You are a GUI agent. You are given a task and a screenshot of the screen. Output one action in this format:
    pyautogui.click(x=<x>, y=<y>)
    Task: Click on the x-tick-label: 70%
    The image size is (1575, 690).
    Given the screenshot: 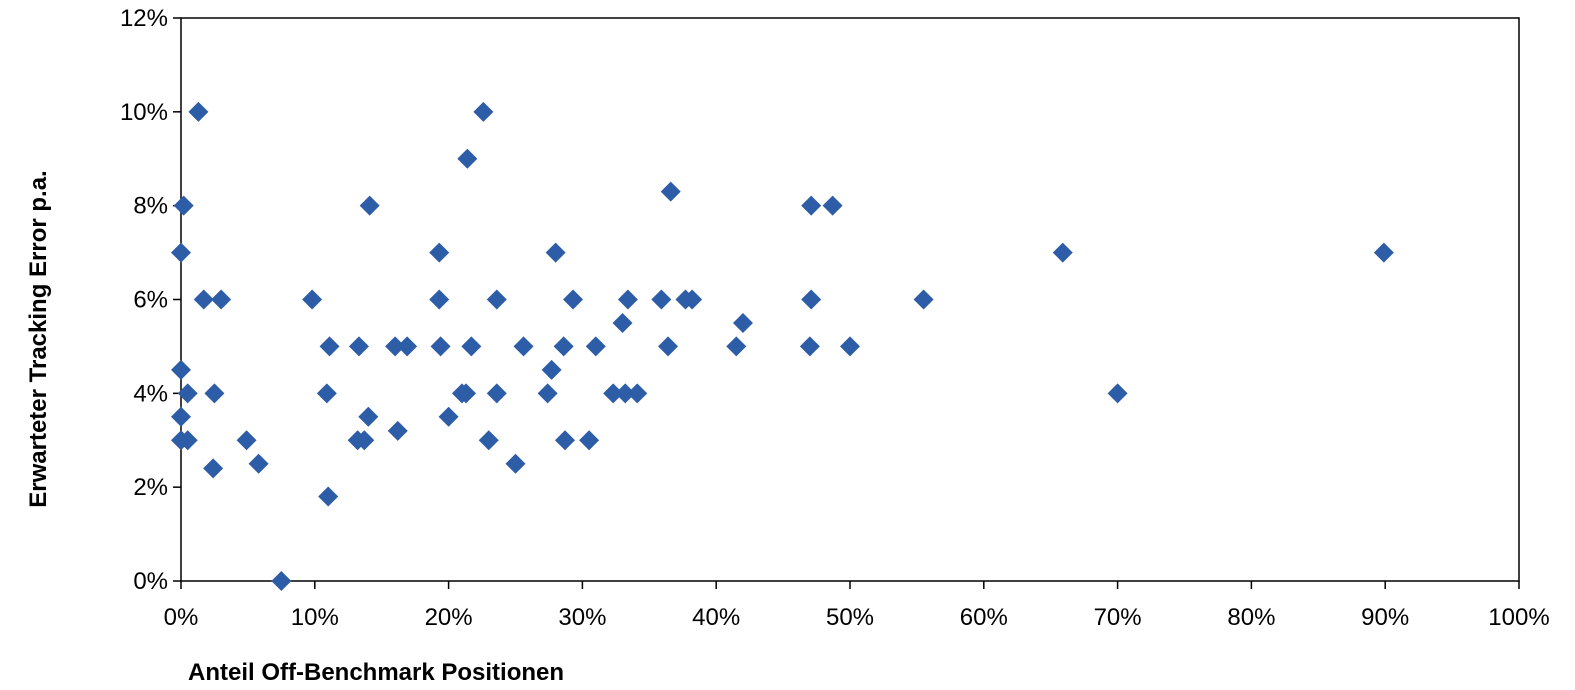 What is the action you would take?
    pyautogui.click(x=1118, y=617)
    